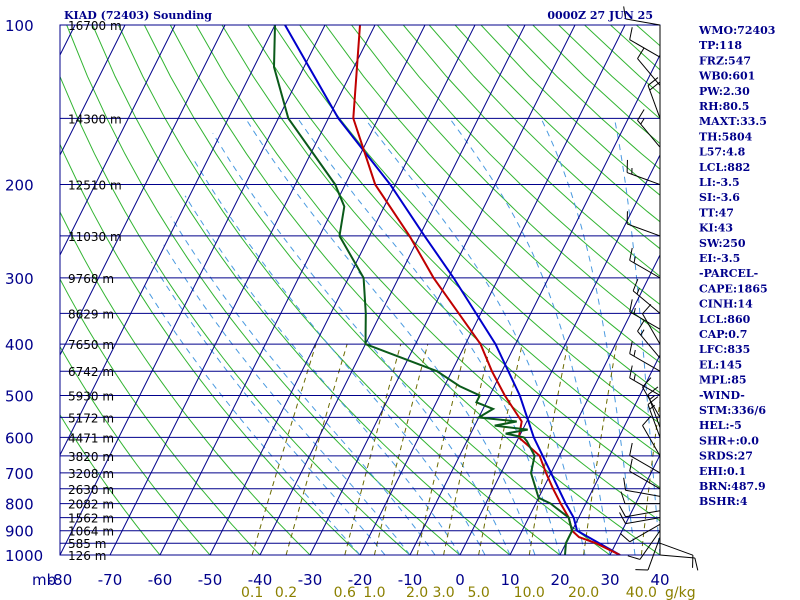 This screenshot has width=800, height=600. I want to click on sounding-index: WB0:601, so click(726, 76).